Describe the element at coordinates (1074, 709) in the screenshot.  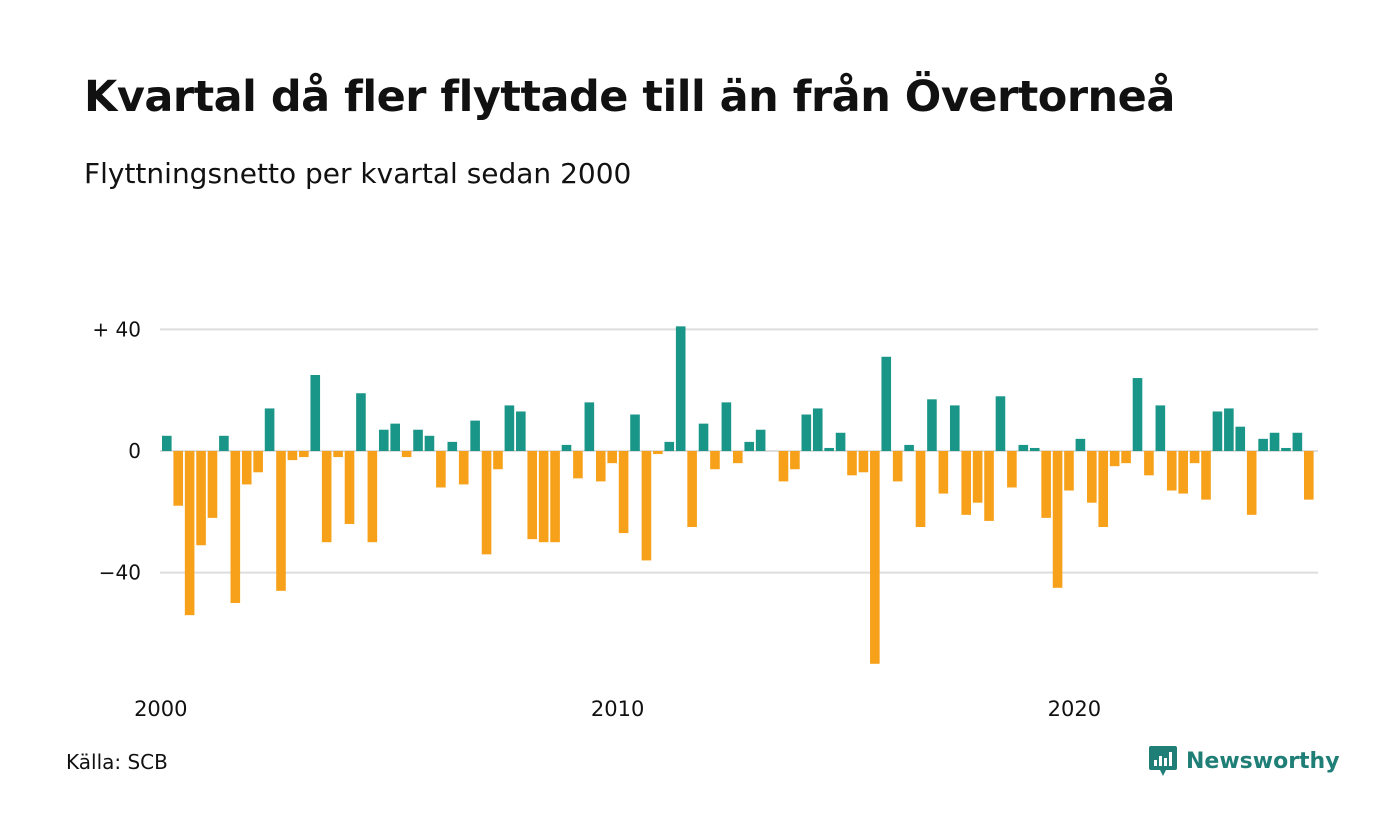
I see `x-tick-label: 2020` at that location.